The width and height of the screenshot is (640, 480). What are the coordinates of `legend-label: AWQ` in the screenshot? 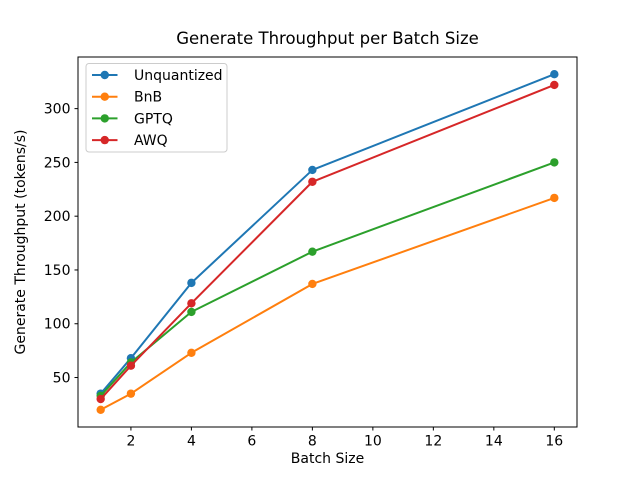 It's located at (151, 141).